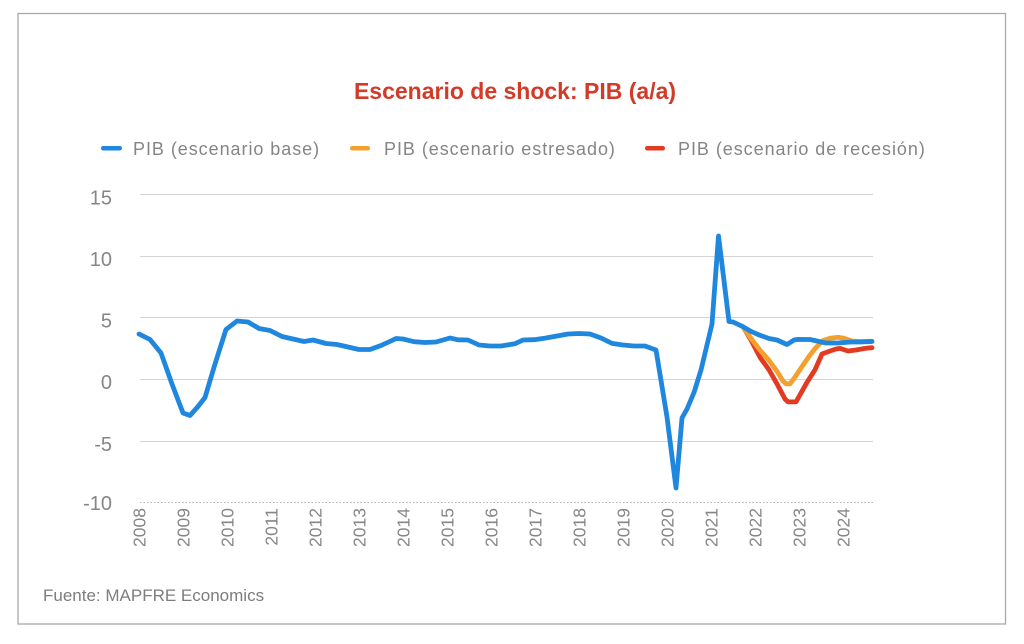 The image size is (1024, 644). What do you see at coordinates (492, 527) in the screenshot?
I see `svg-text: 2016` at bounding box center [492, 527].